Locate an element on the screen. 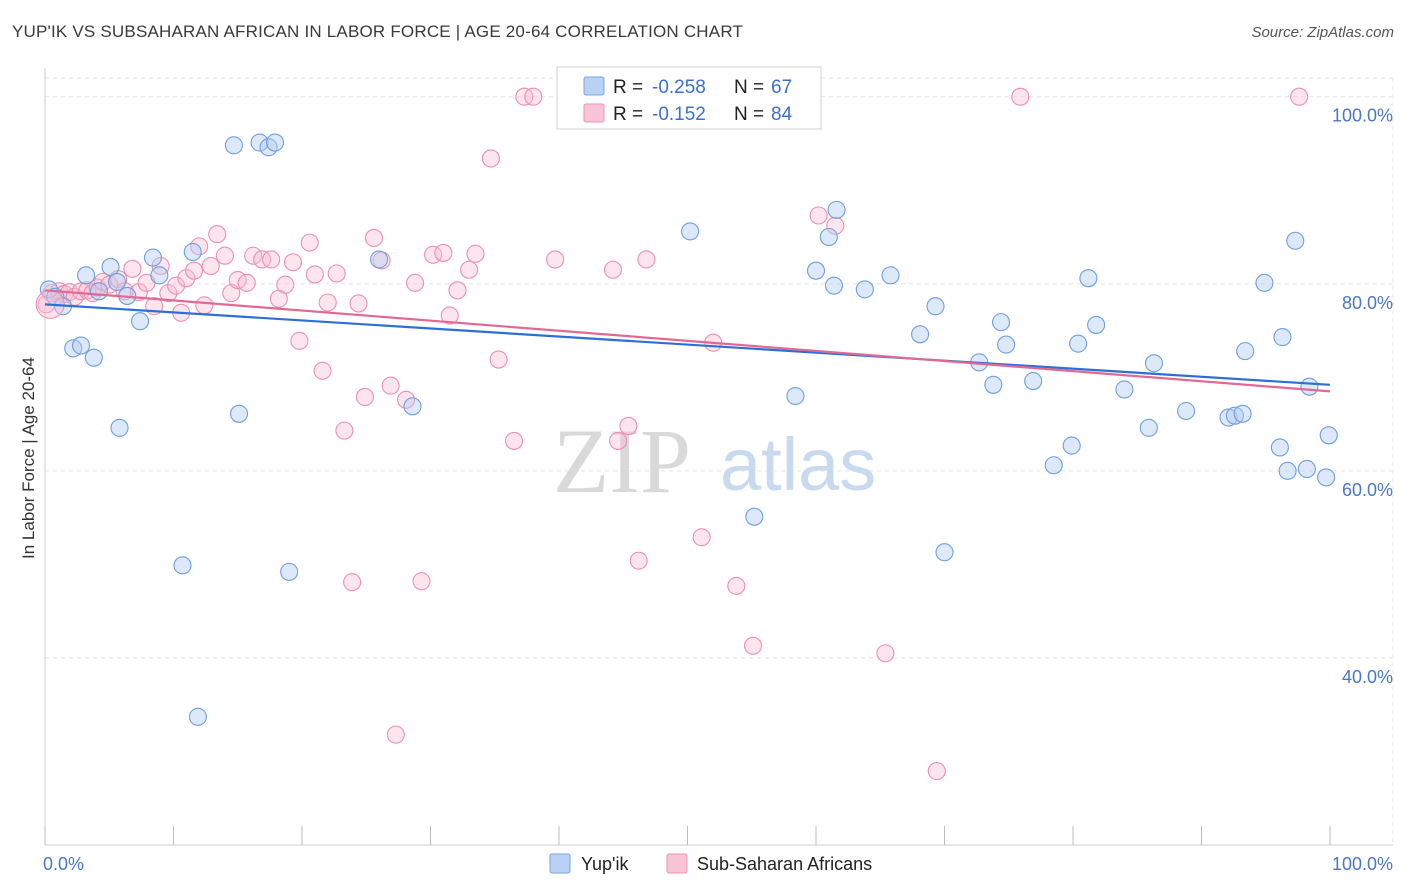 The image size is (1406, 892). watermark-atlas: atlas is located at coordinates (798, 464).